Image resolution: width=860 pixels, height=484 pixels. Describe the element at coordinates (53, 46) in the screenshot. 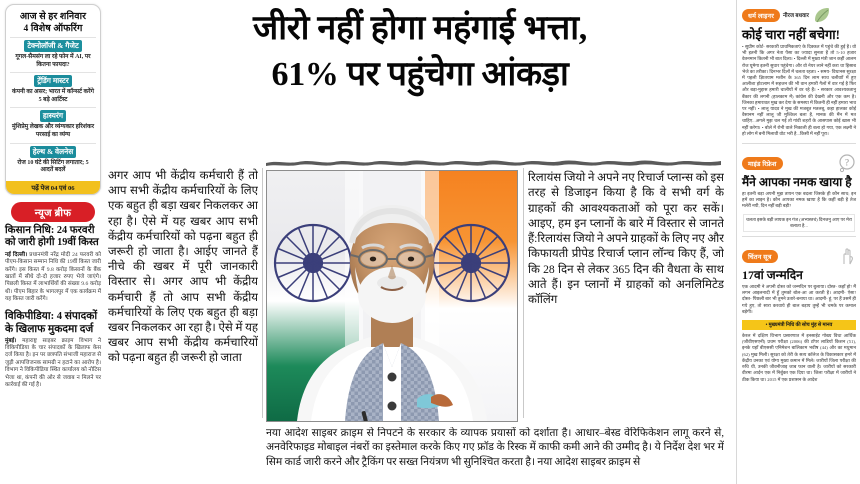

I see `promo-tag: टेक्नोलॉजी & गैजेट` at that location.